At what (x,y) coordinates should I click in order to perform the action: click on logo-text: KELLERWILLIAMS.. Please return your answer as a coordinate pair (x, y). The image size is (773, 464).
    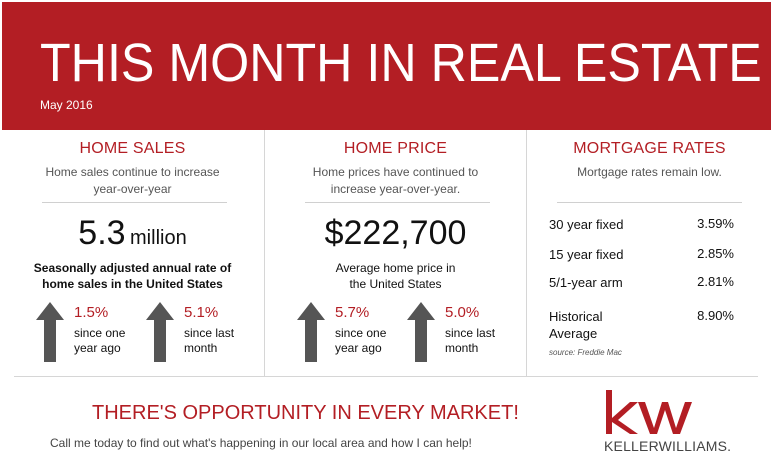
    Looking at the image, I should click on (668, 446).